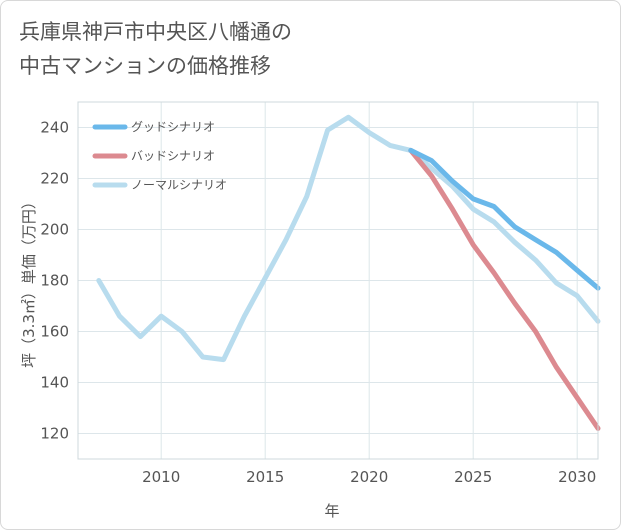  Describe the element at coordinates (54, 281) in the screenshot. I see `y-tick-label-180: 180` at that location.